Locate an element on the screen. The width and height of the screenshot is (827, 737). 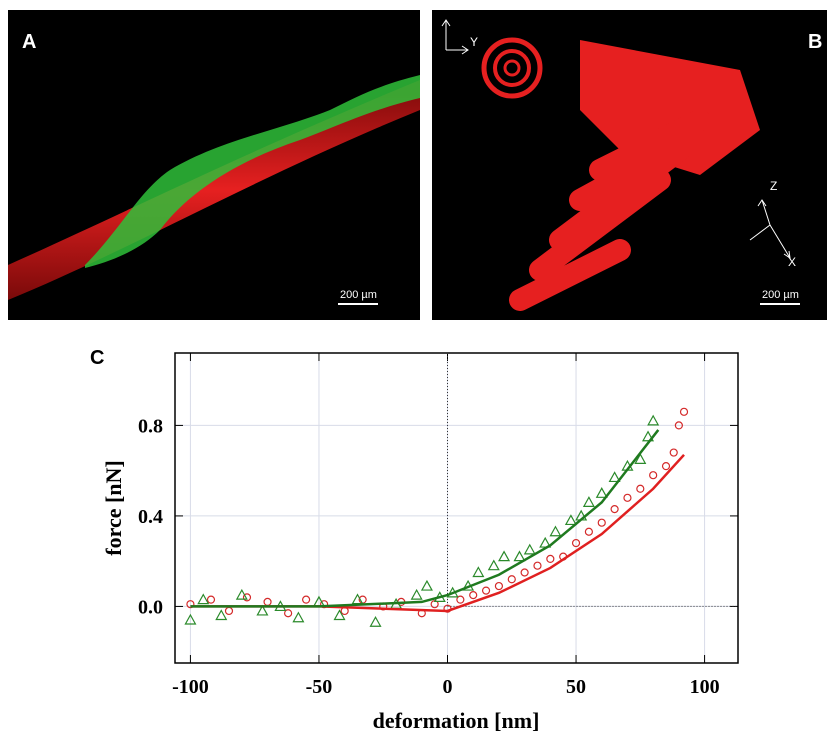
x-axis-label: deformation [nm] is located at coordinates (456, 720).